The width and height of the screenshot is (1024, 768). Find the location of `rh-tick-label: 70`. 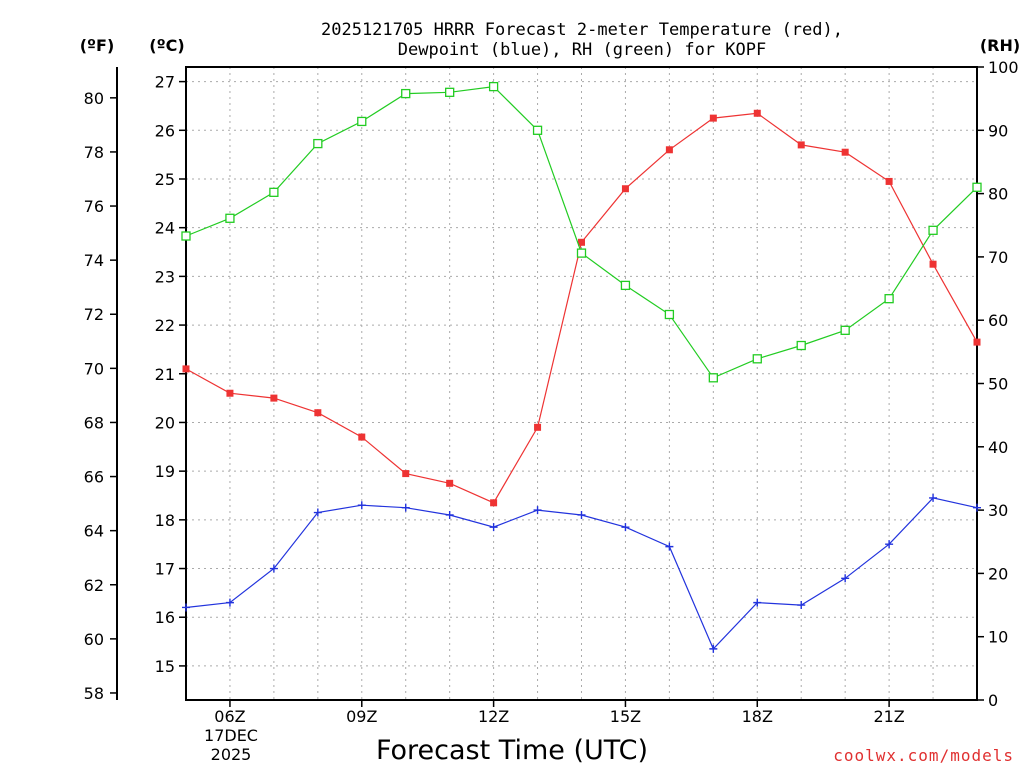

rh-tick-label: 70 is located at coordinates (998, 257).